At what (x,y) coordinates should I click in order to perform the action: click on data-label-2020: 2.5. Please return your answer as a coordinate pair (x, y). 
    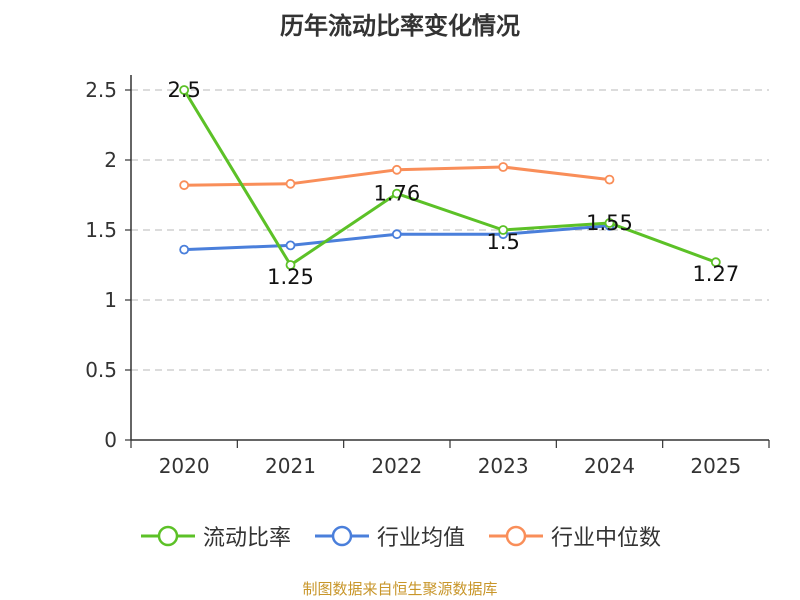
    Looking at the image, I should click on (183, 90).